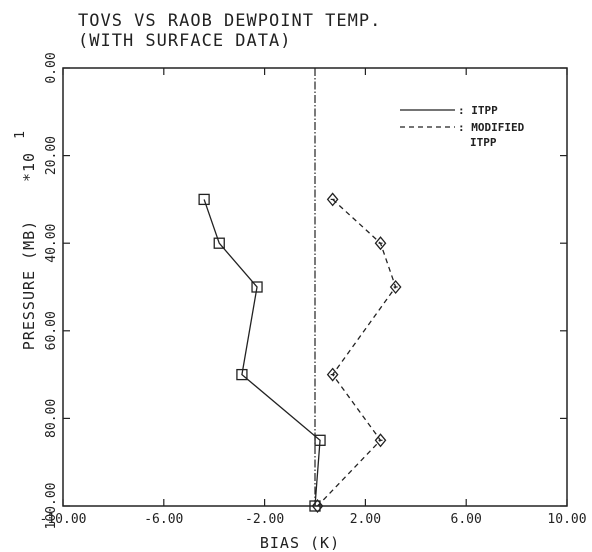  What do you see at coordinates (262, 353) in the screenshot?
I see `series-line-itpp` at bounding box center [262, 353].